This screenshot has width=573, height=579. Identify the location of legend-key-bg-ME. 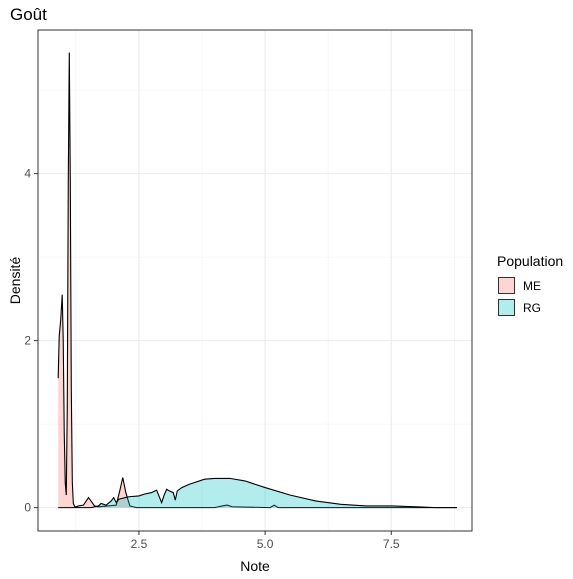
(506, 285).